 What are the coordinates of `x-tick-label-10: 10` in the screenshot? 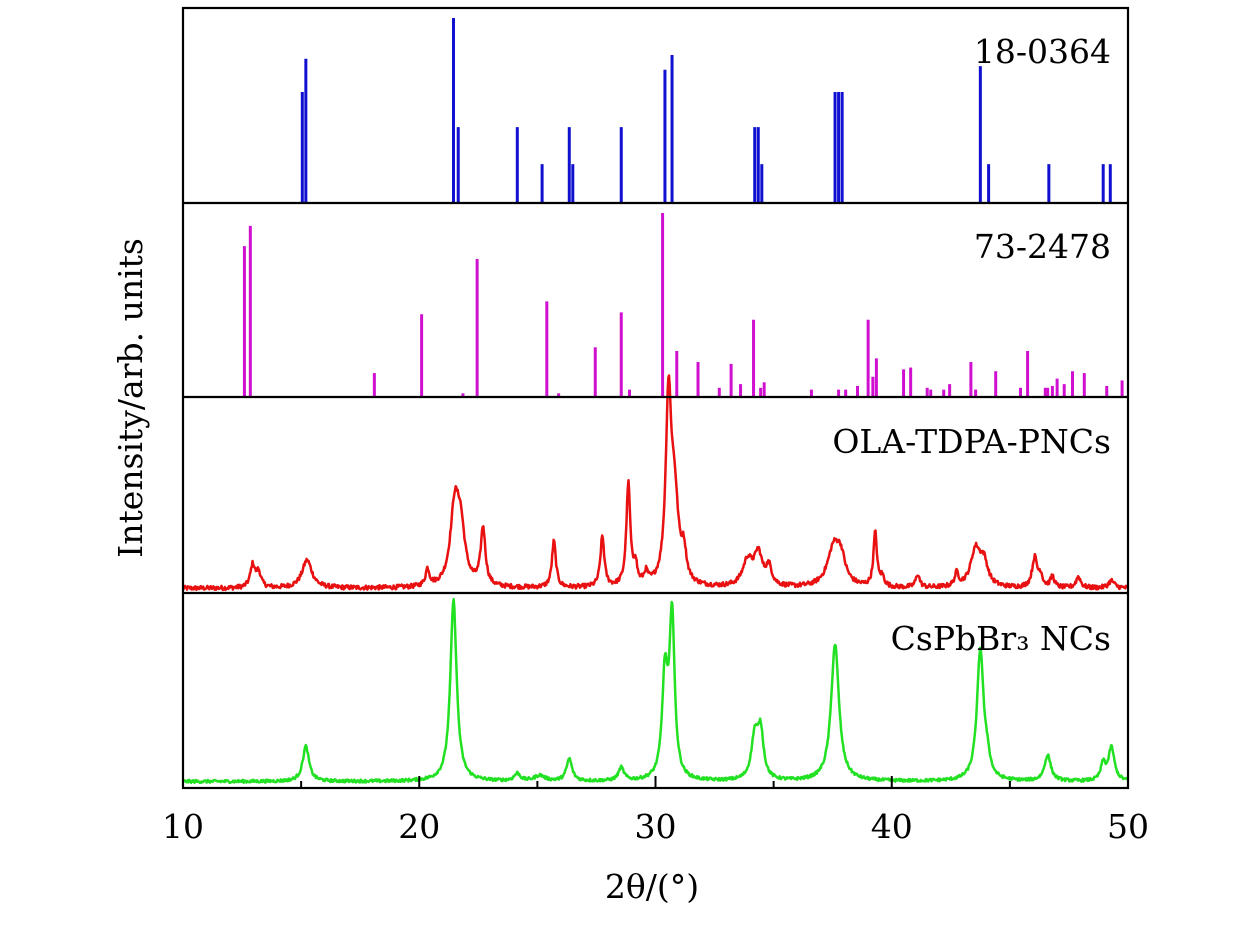 It's located at (183, 826).